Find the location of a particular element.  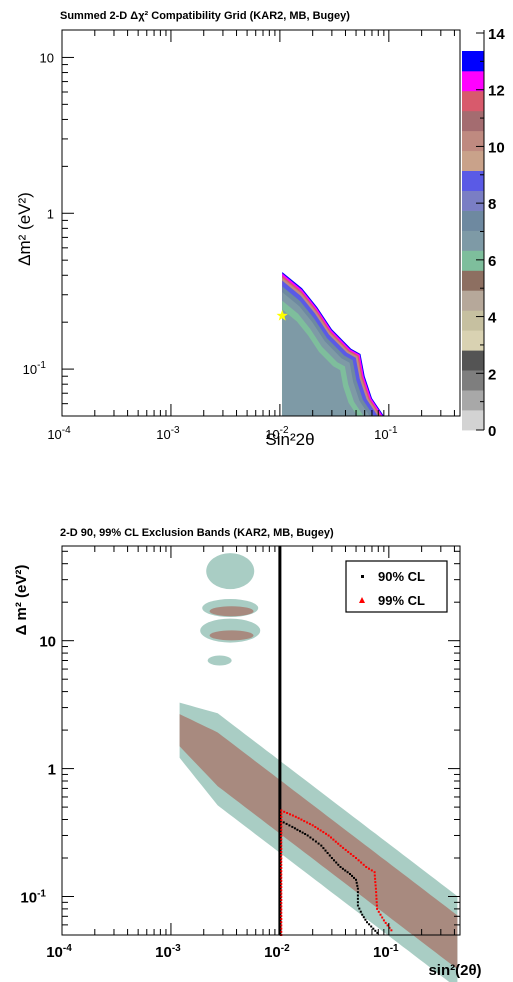

y-tick-label: 10 is located at coordinates (47, 642).